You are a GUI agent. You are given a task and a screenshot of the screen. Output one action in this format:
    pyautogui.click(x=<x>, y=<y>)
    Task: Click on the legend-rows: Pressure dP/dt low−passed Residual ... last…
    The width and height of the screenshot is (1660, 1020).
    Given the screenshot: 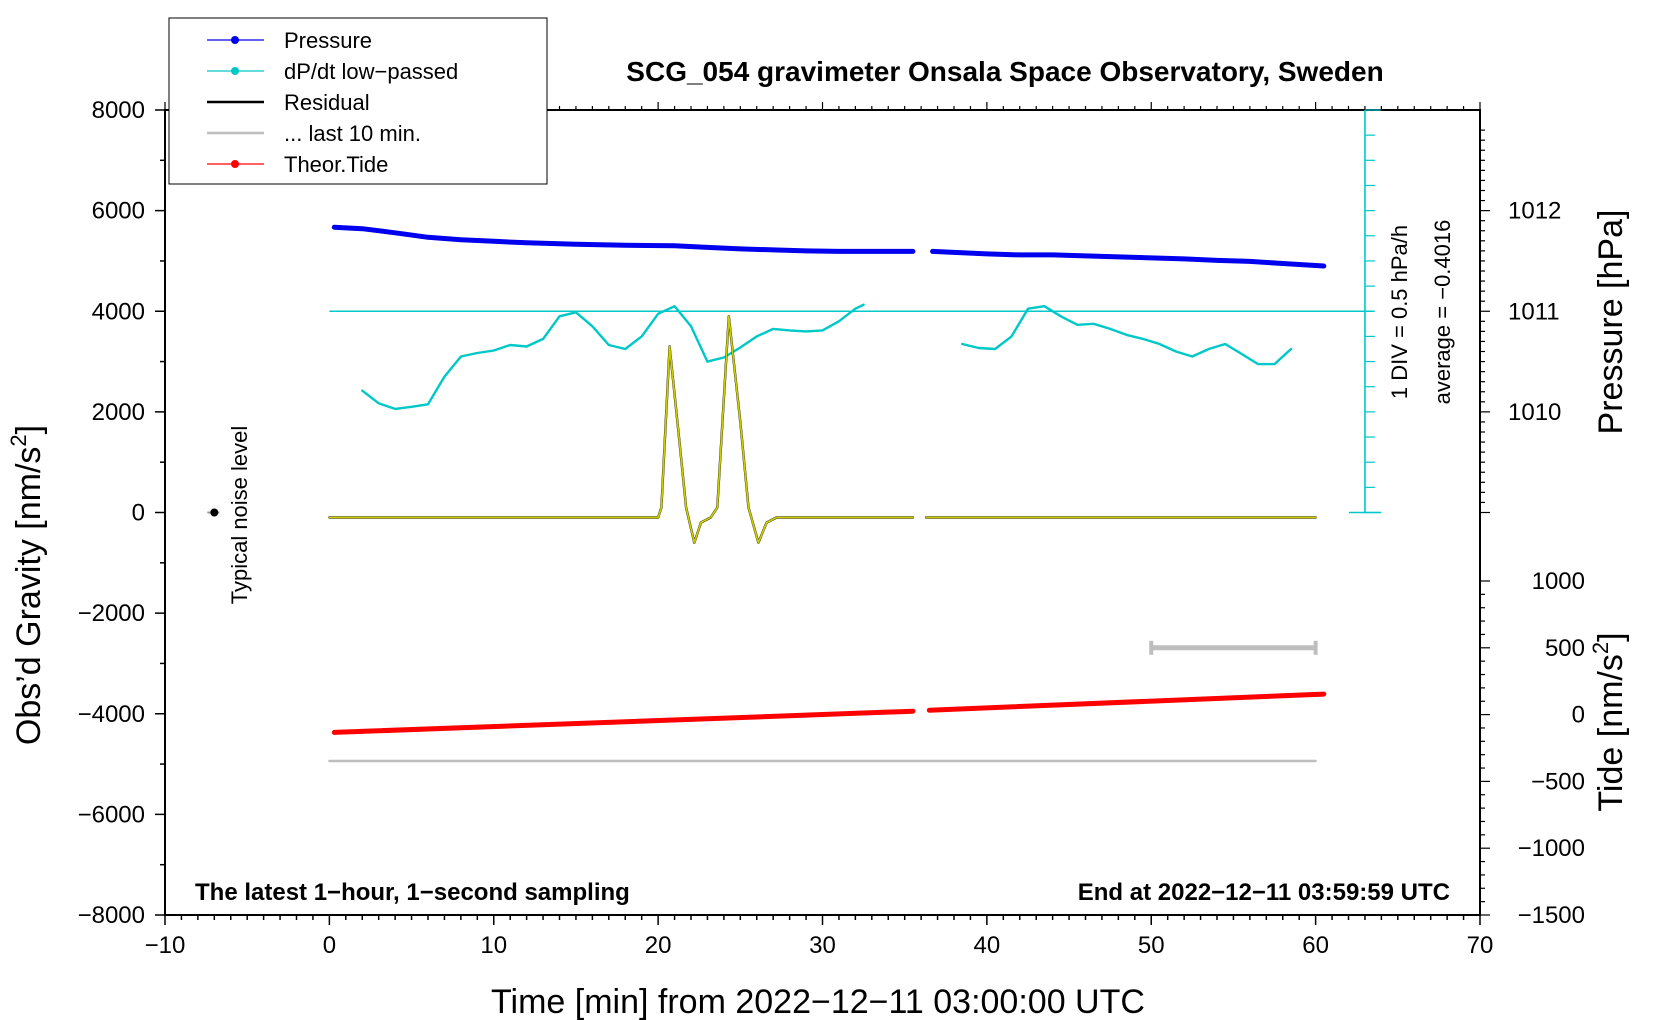 What is the action you would take?
    pyautogui.click(x=332, y=102)
    